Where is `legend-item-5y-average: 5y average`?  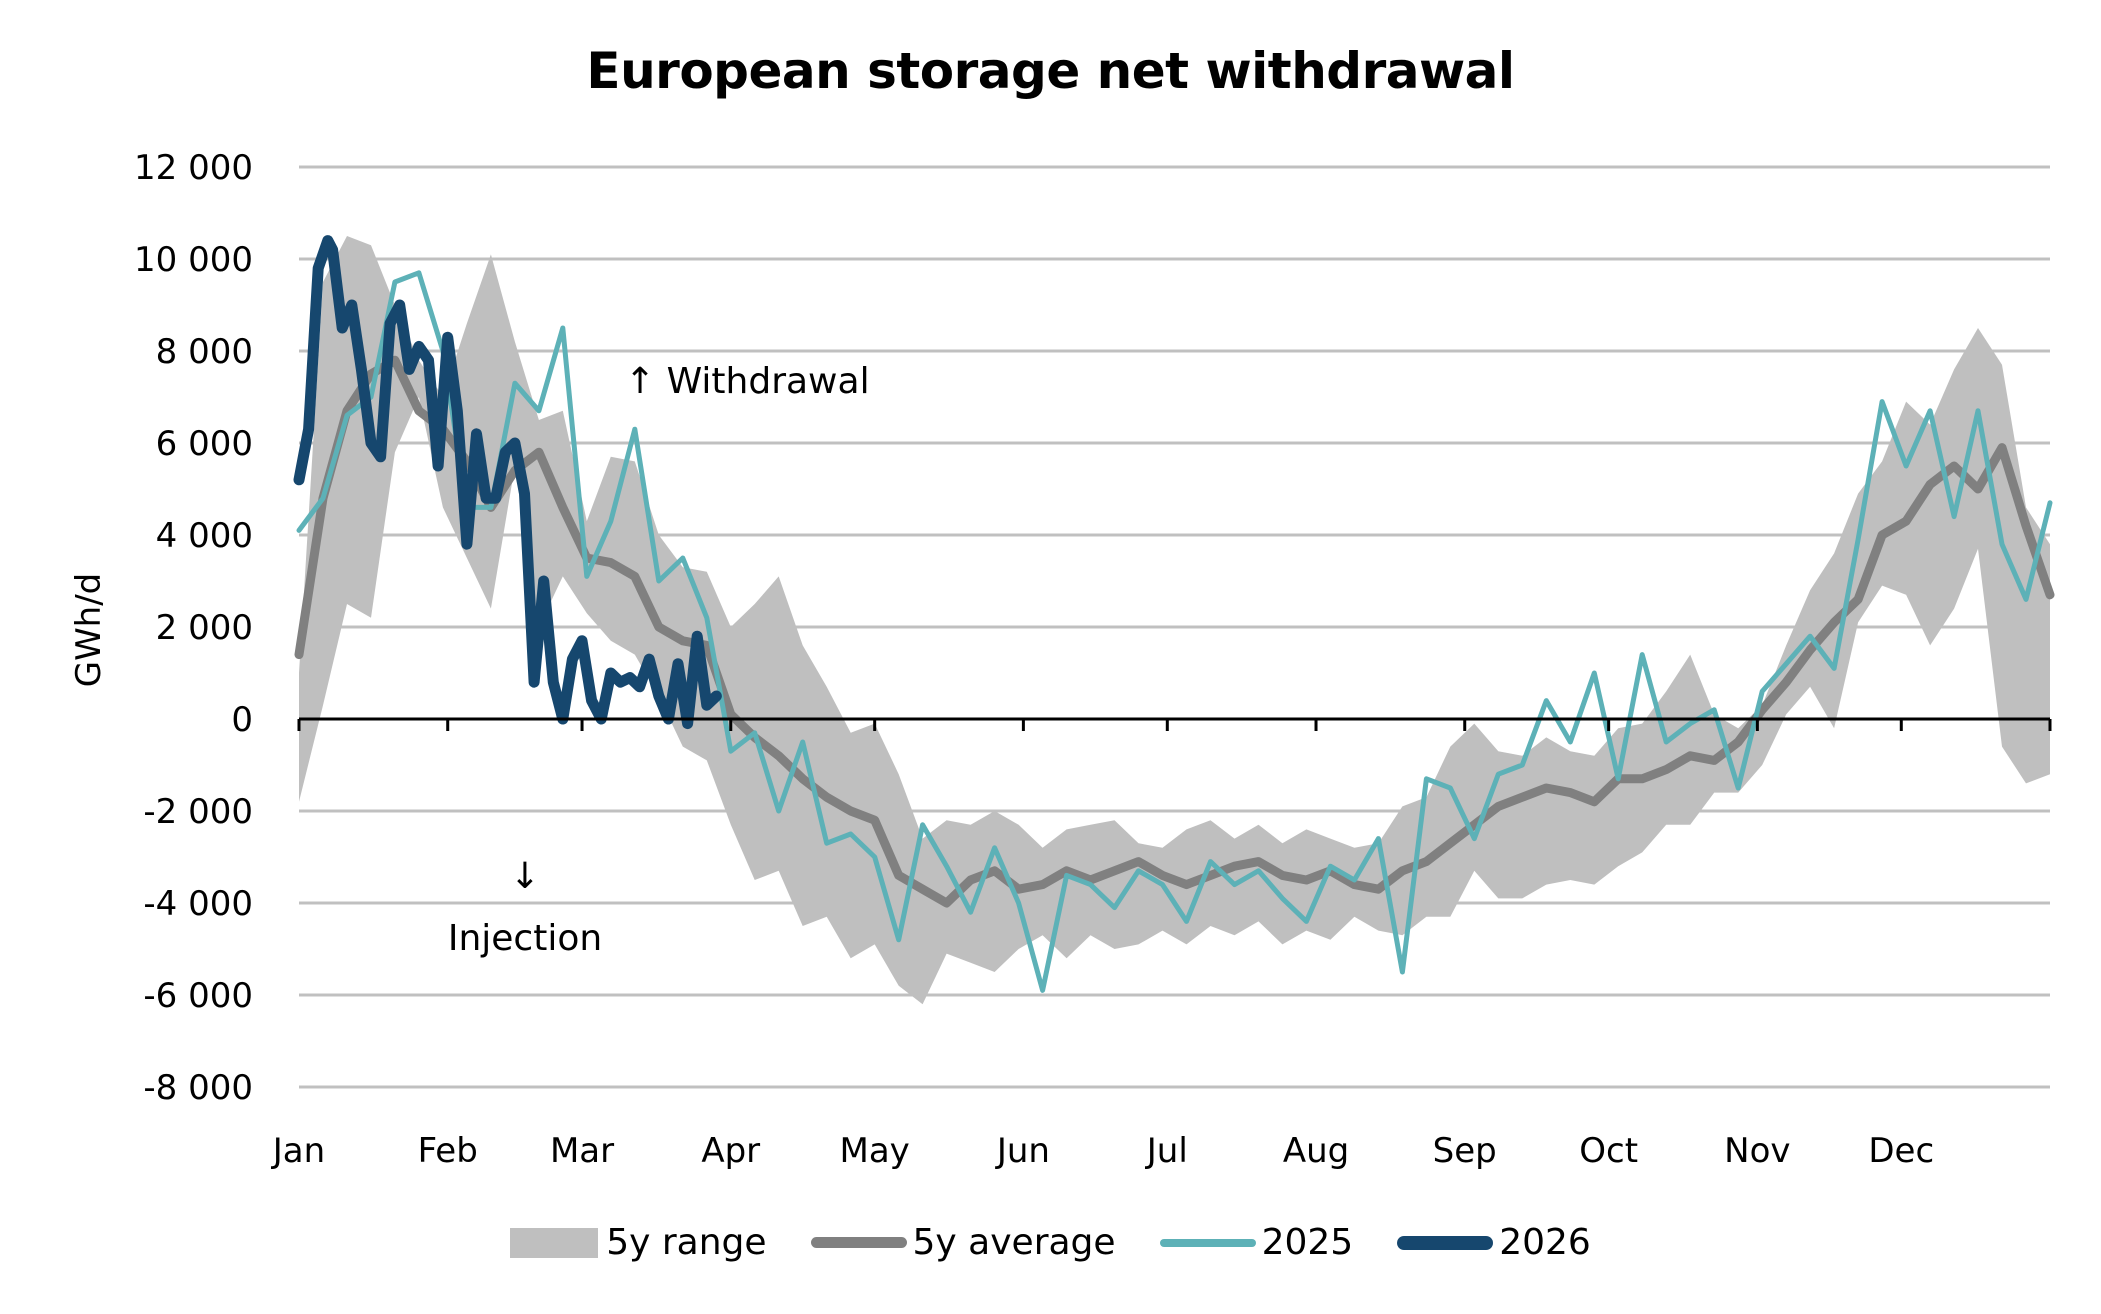 legend-item-5y-average: 5y average is located at coordinates (963, 1242).